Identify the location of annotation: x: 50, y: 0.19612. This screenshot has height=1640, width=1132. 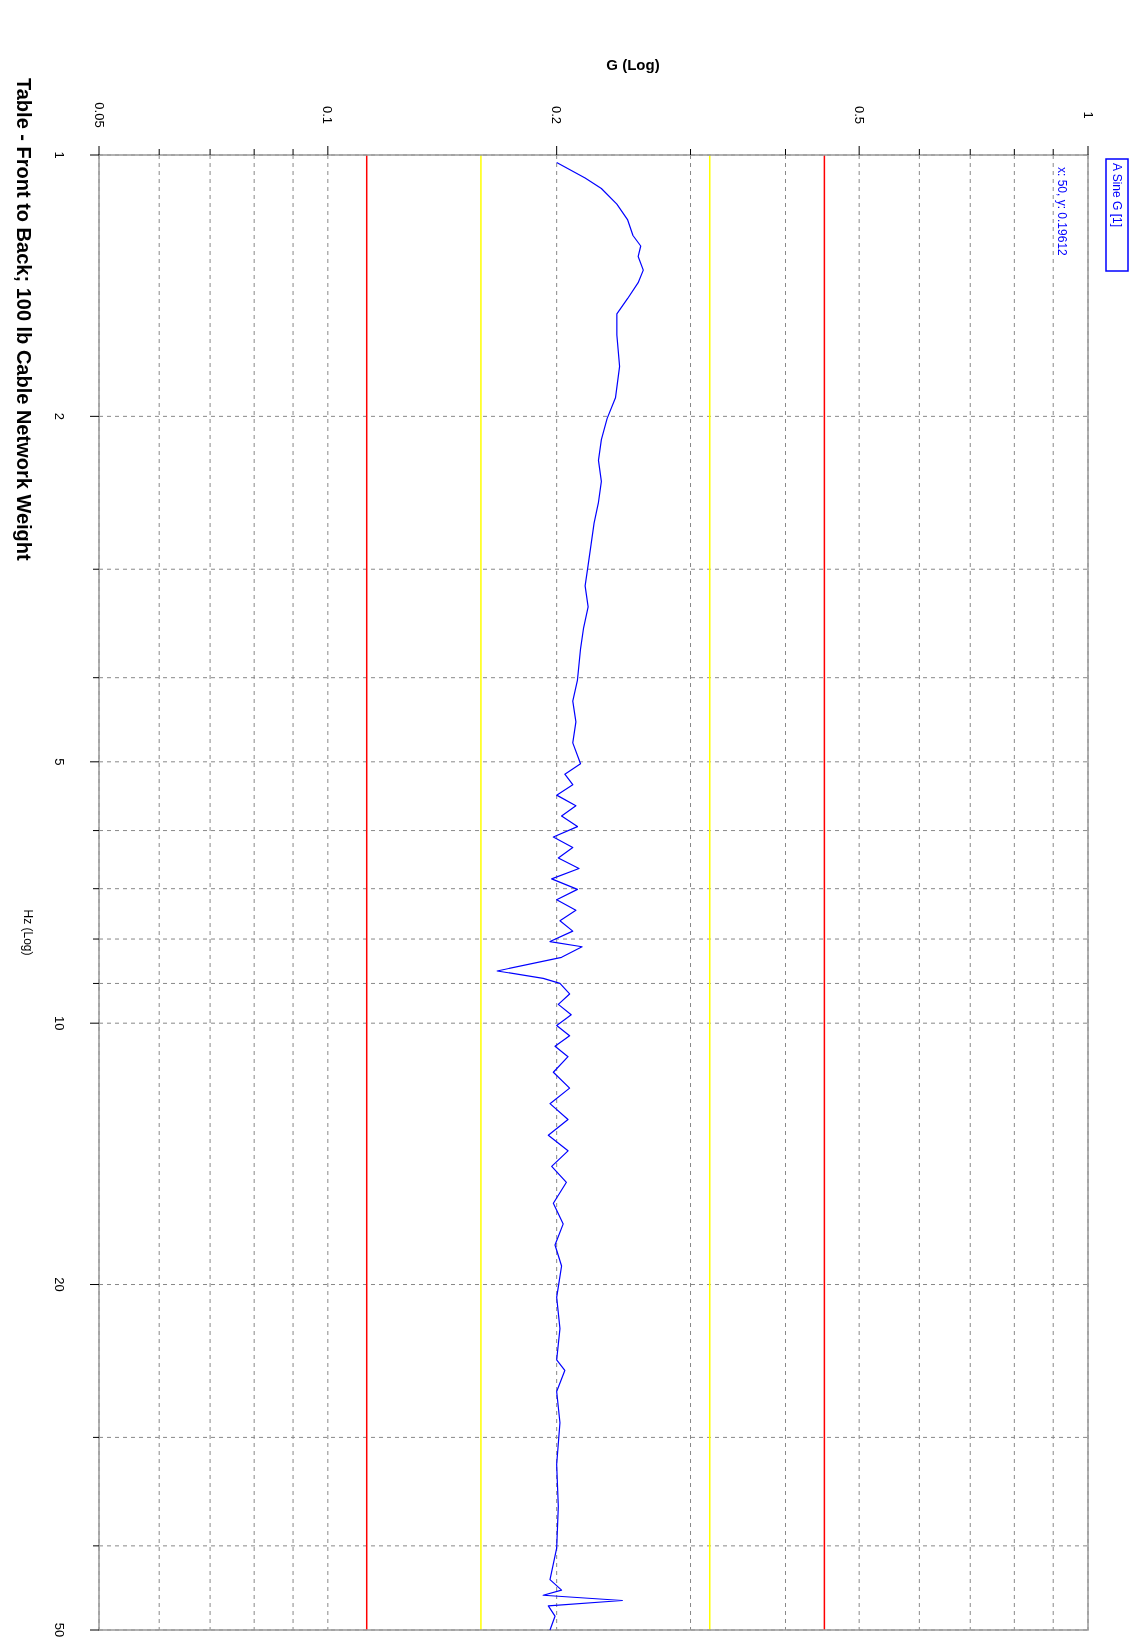
(1062, 212).